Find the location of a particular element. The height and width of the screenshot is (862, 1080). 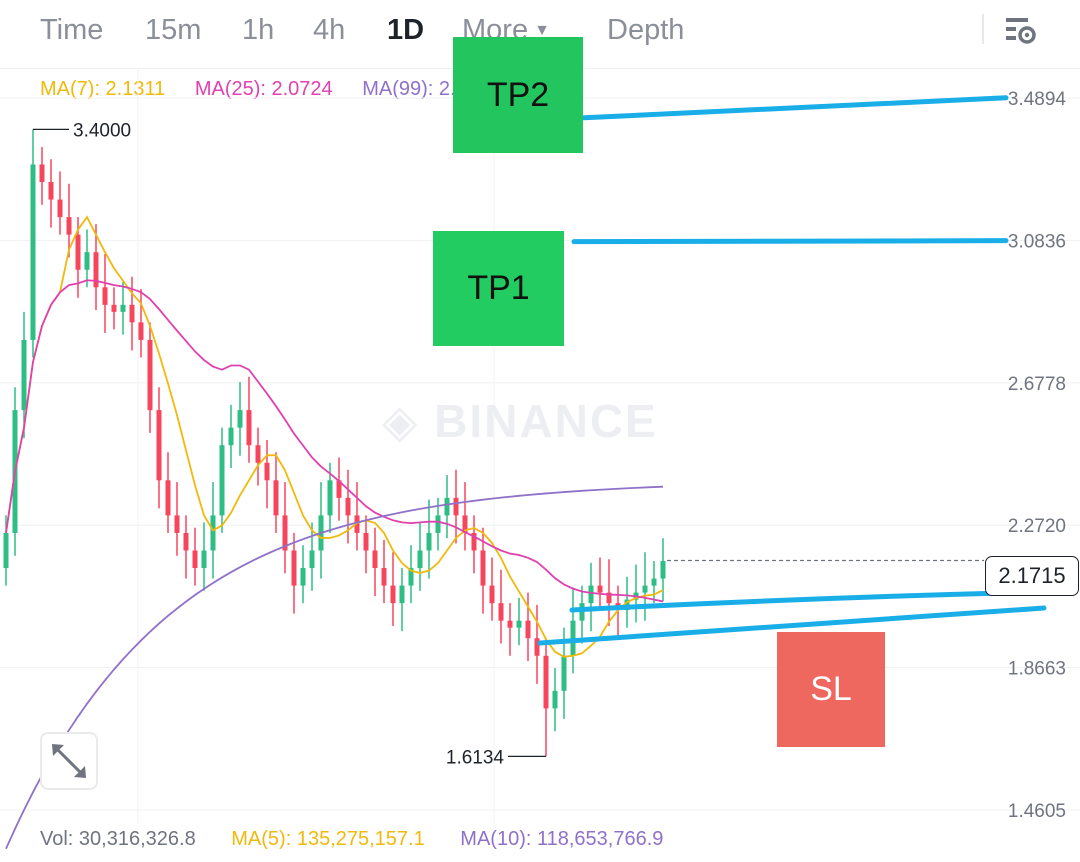

support-lower-line is located at coordinates (792, 625).